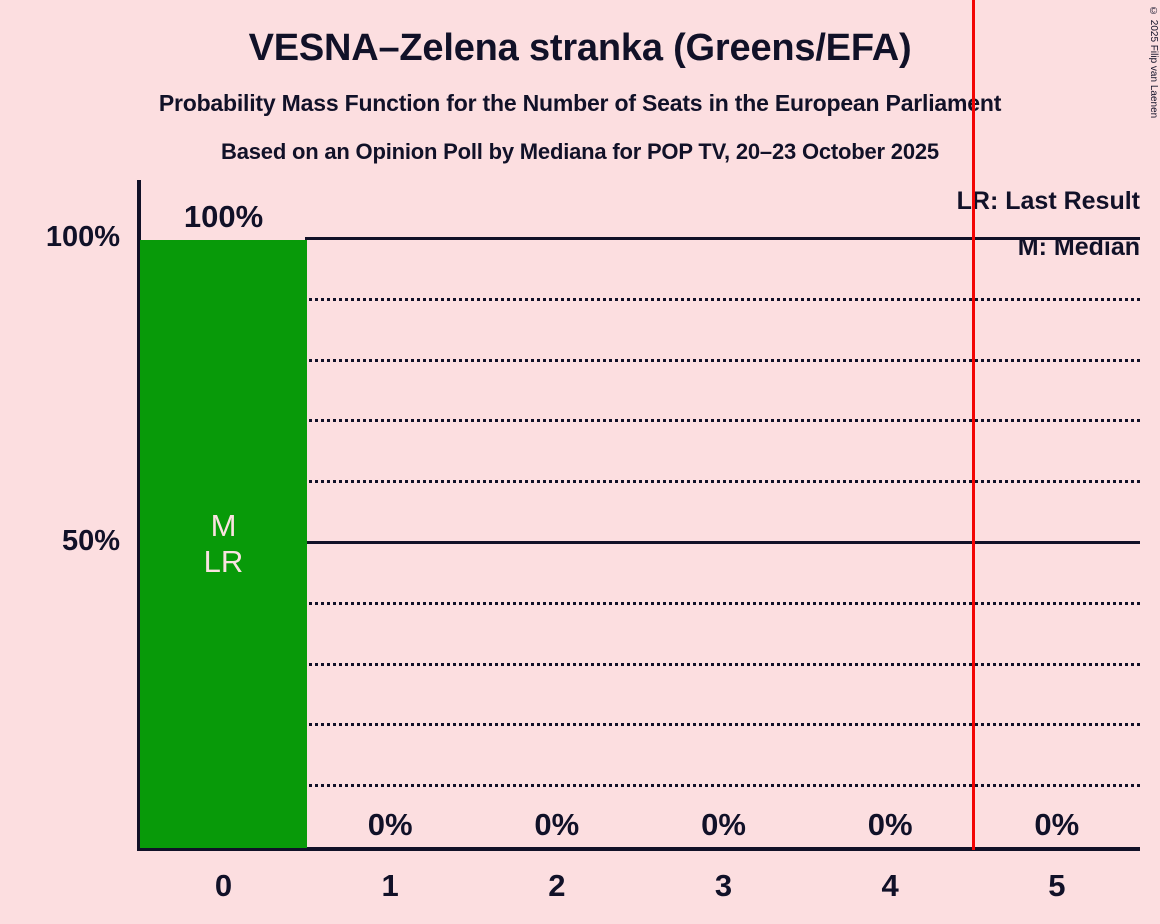 The image size is (1160, 924). What do you see at coordinates (640, 890) in the screenshot?
I see `x-axis-tick-labels: 0 1 2 3 4 5` at bounding box center [640, 890].